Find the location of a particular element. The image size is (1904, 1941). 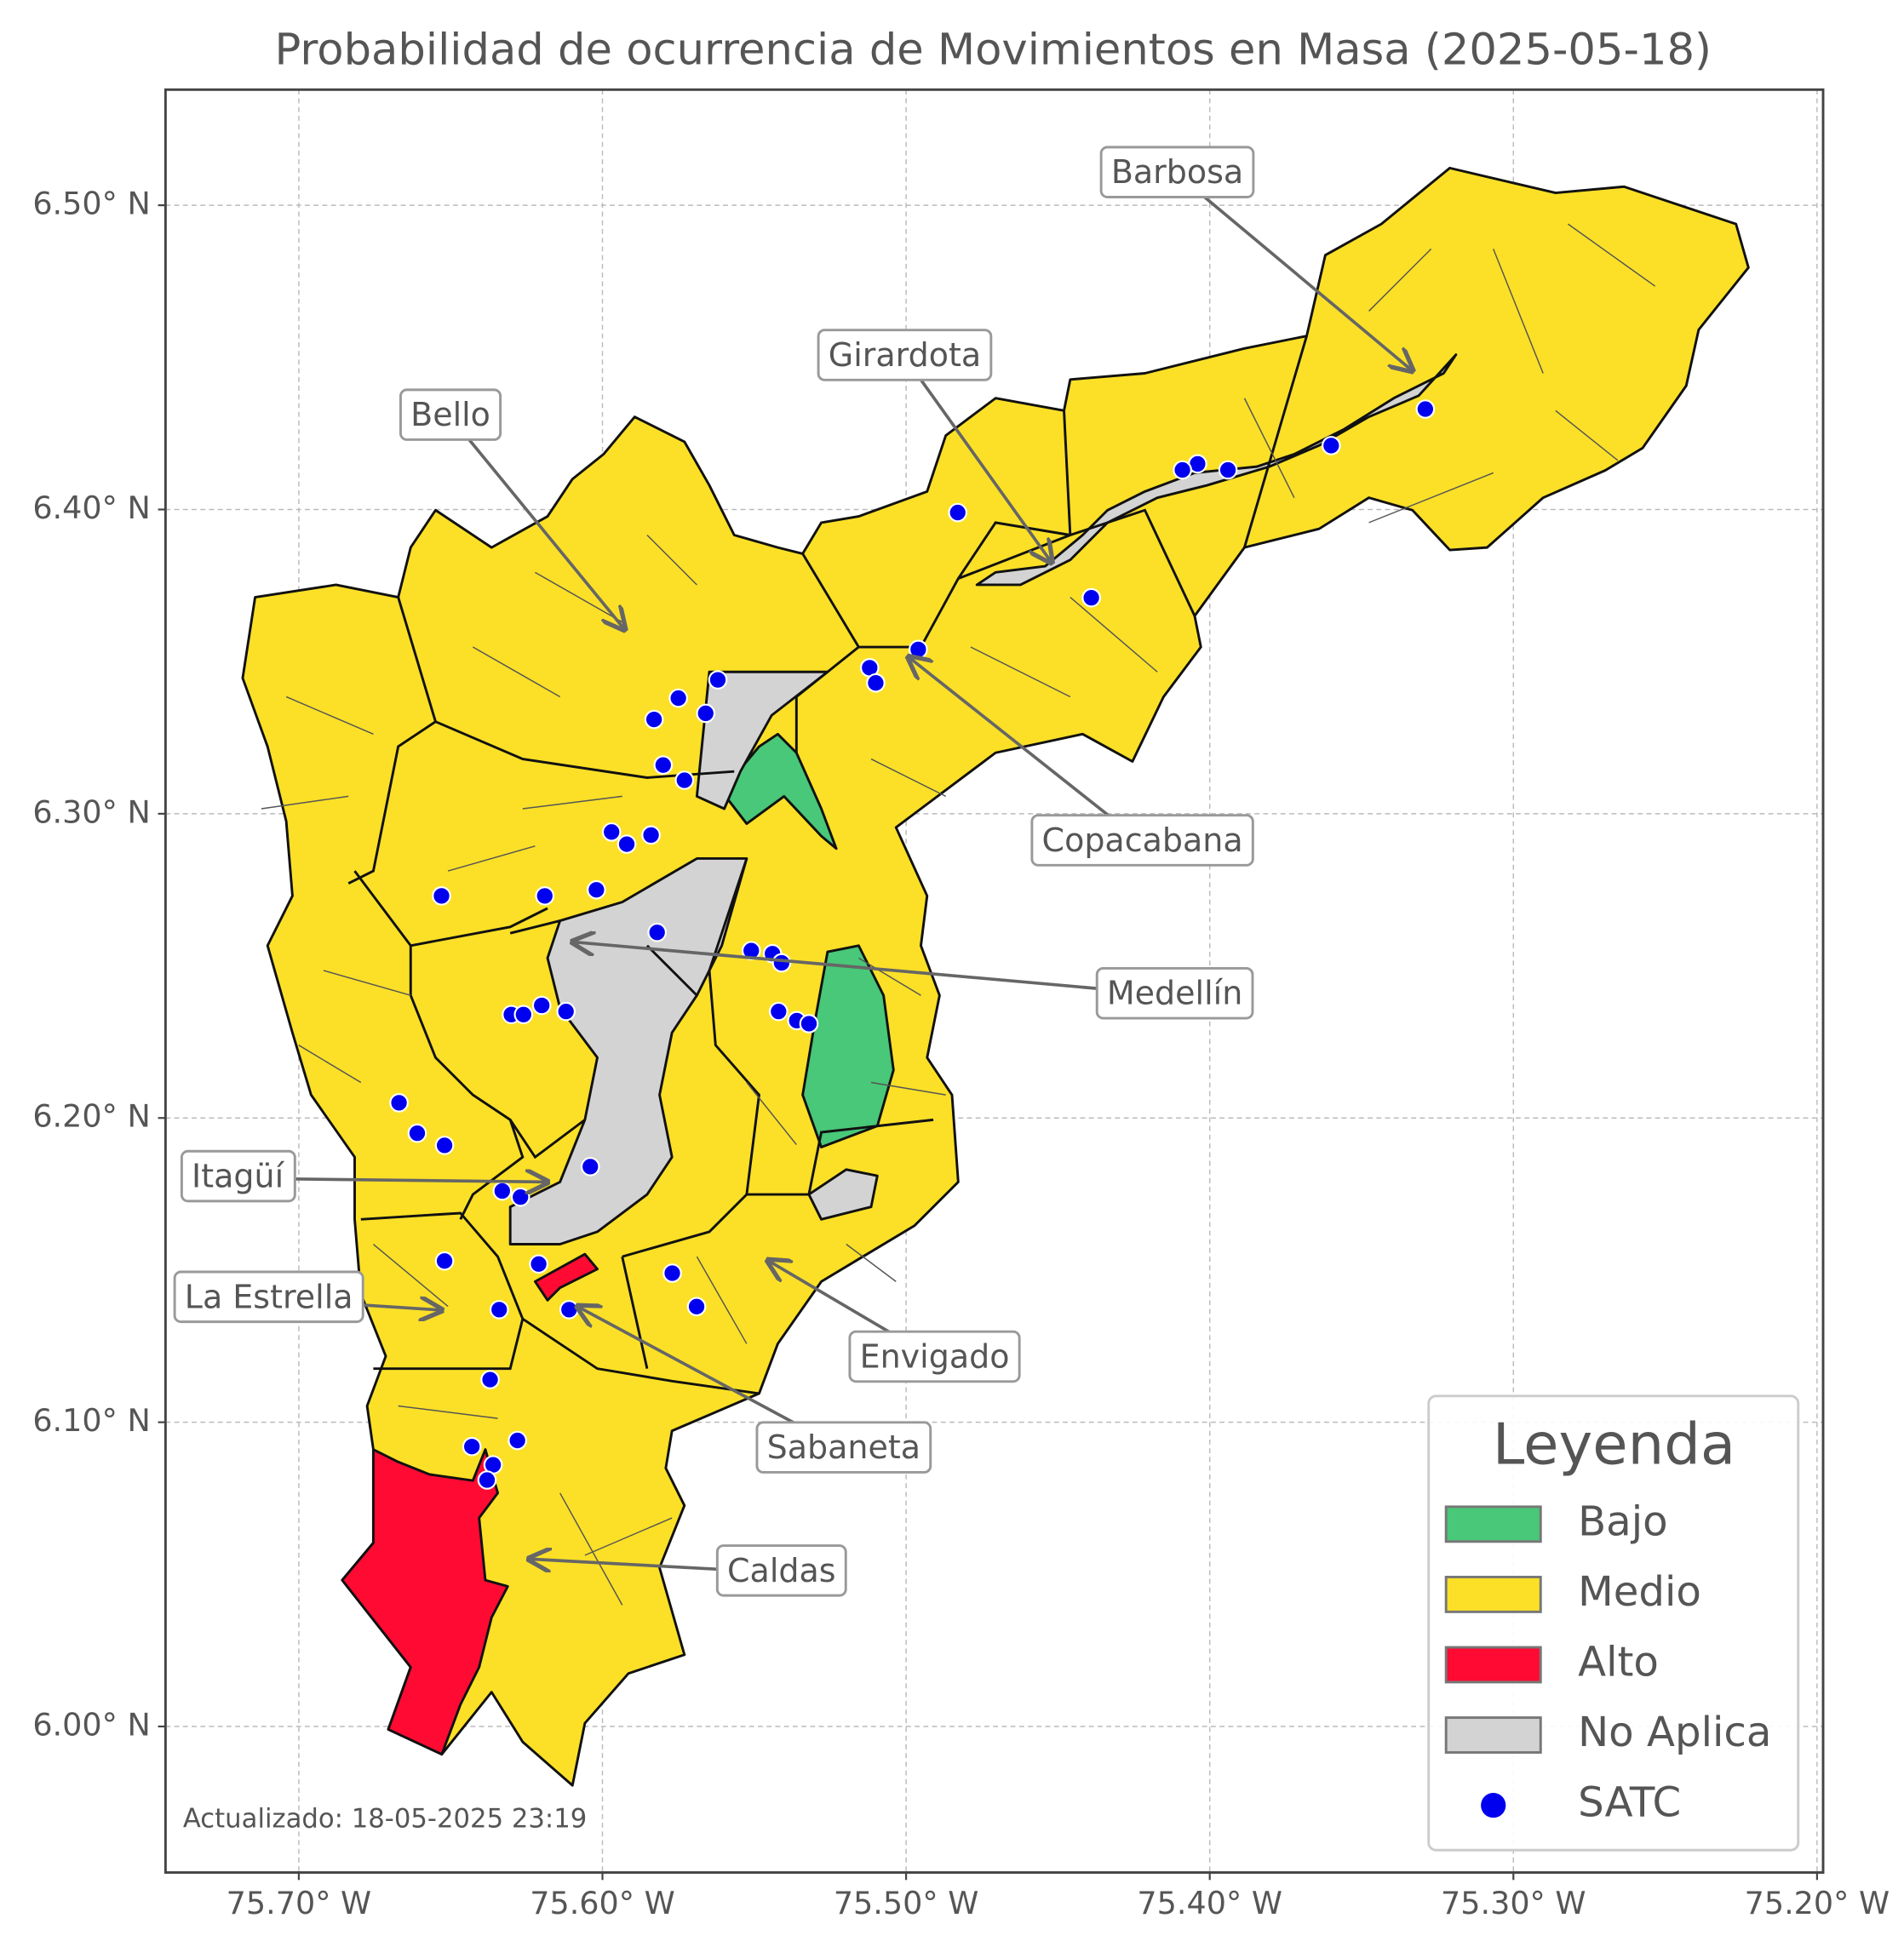

annotation: Girardota is located at coordinates (905, 355).